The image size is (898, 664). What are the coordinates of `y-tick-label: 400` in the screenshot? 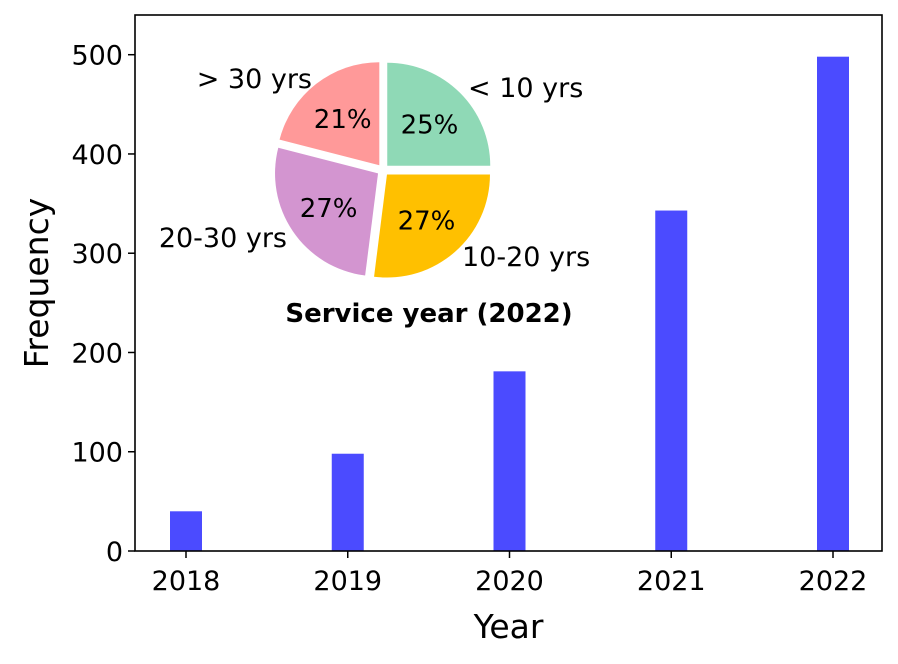 It's located at (97, 155).